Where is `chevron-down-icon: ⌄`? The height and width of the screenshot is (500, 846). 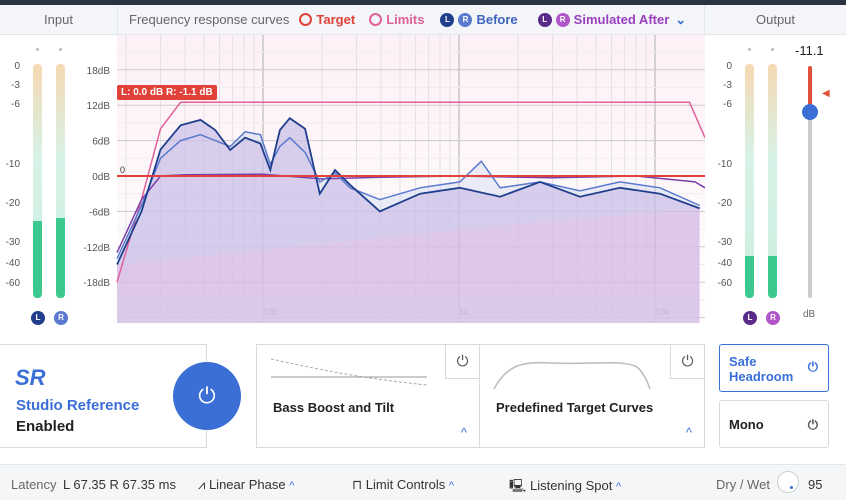
chevron-down-icon: ⌄ is located at coordinates (681, 19).